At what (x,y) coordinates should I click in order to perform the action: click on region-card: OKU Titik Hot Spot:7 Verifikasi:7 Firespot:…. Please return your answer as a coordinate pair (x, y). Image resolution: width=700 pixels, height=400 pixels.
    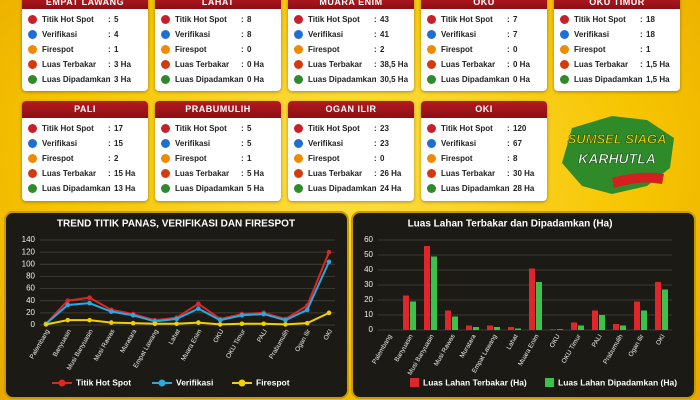
    Looking at the image, I should click on (484, 45).